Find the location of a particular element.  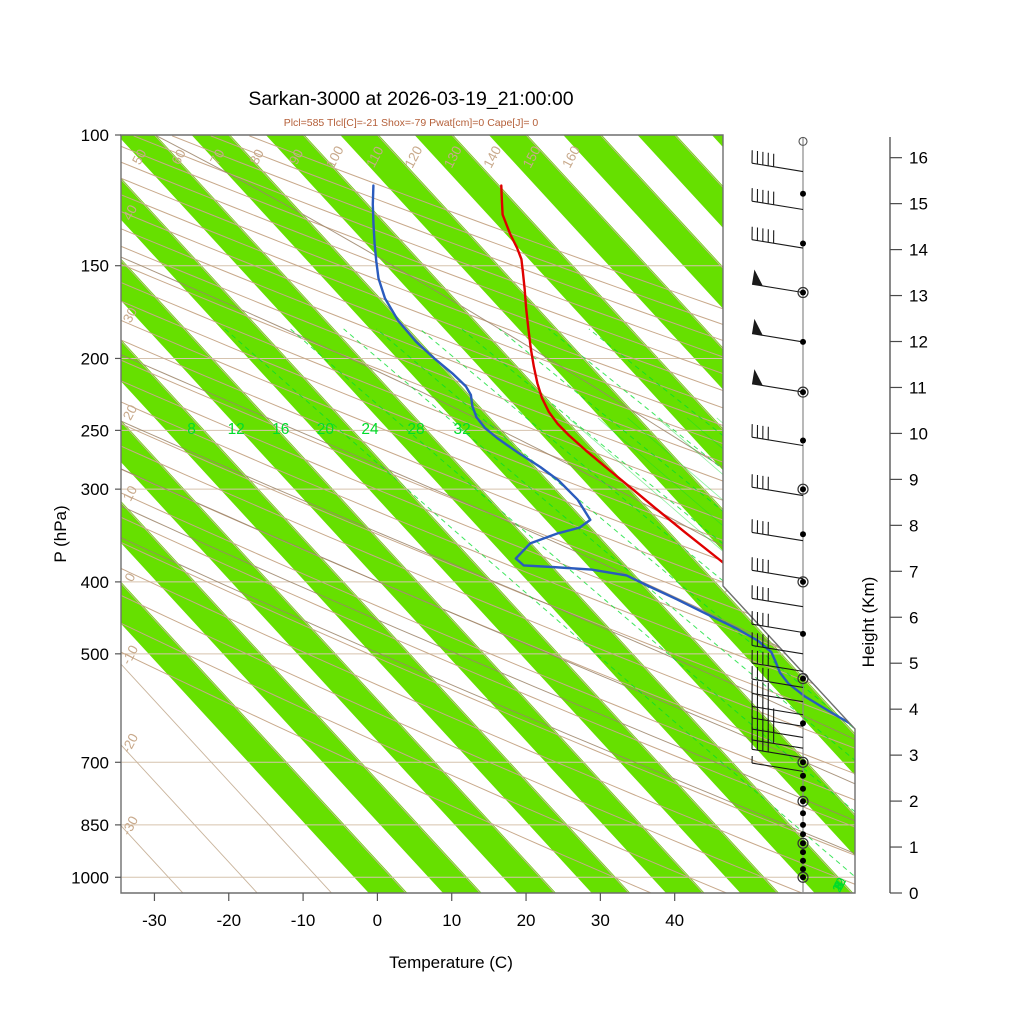

dry-adiabat-label: 20 is located at coordinates (130, 412).